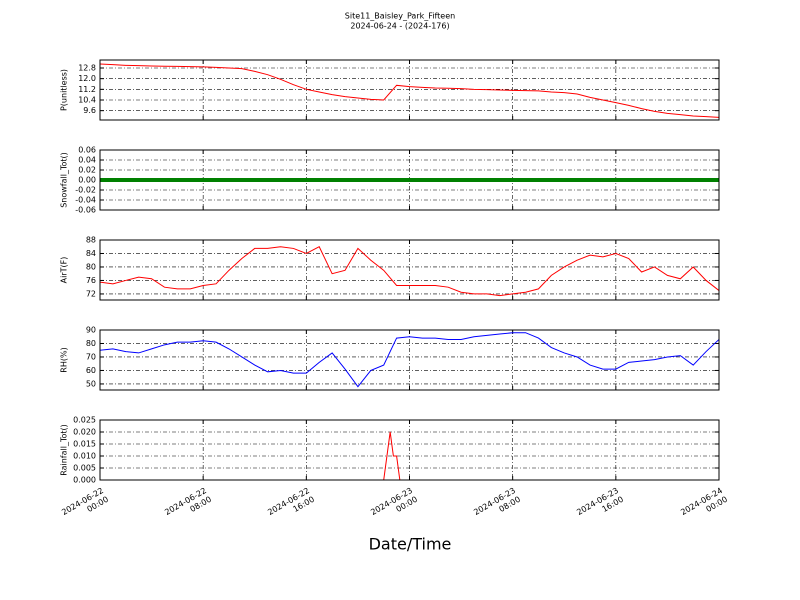 The image size is (800, 600). What do you see at coordinates (84, 468) in the screenshot?
I see `y-tick-label: 0.005` at bounding box center [84, 468].